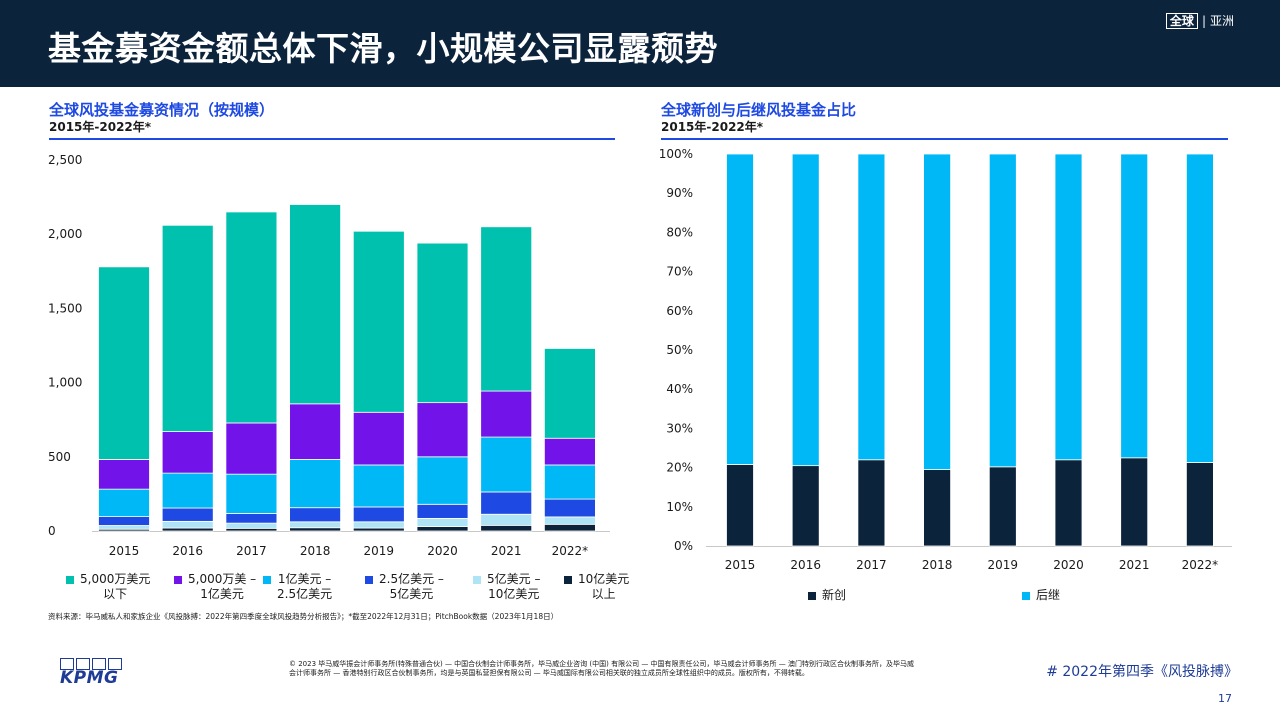  What do you see at coordinates (305, 586) in the screenshot?
I see `legend-label: 1亿美元 – 2.5亿美元` at bounding box center [305, 586].